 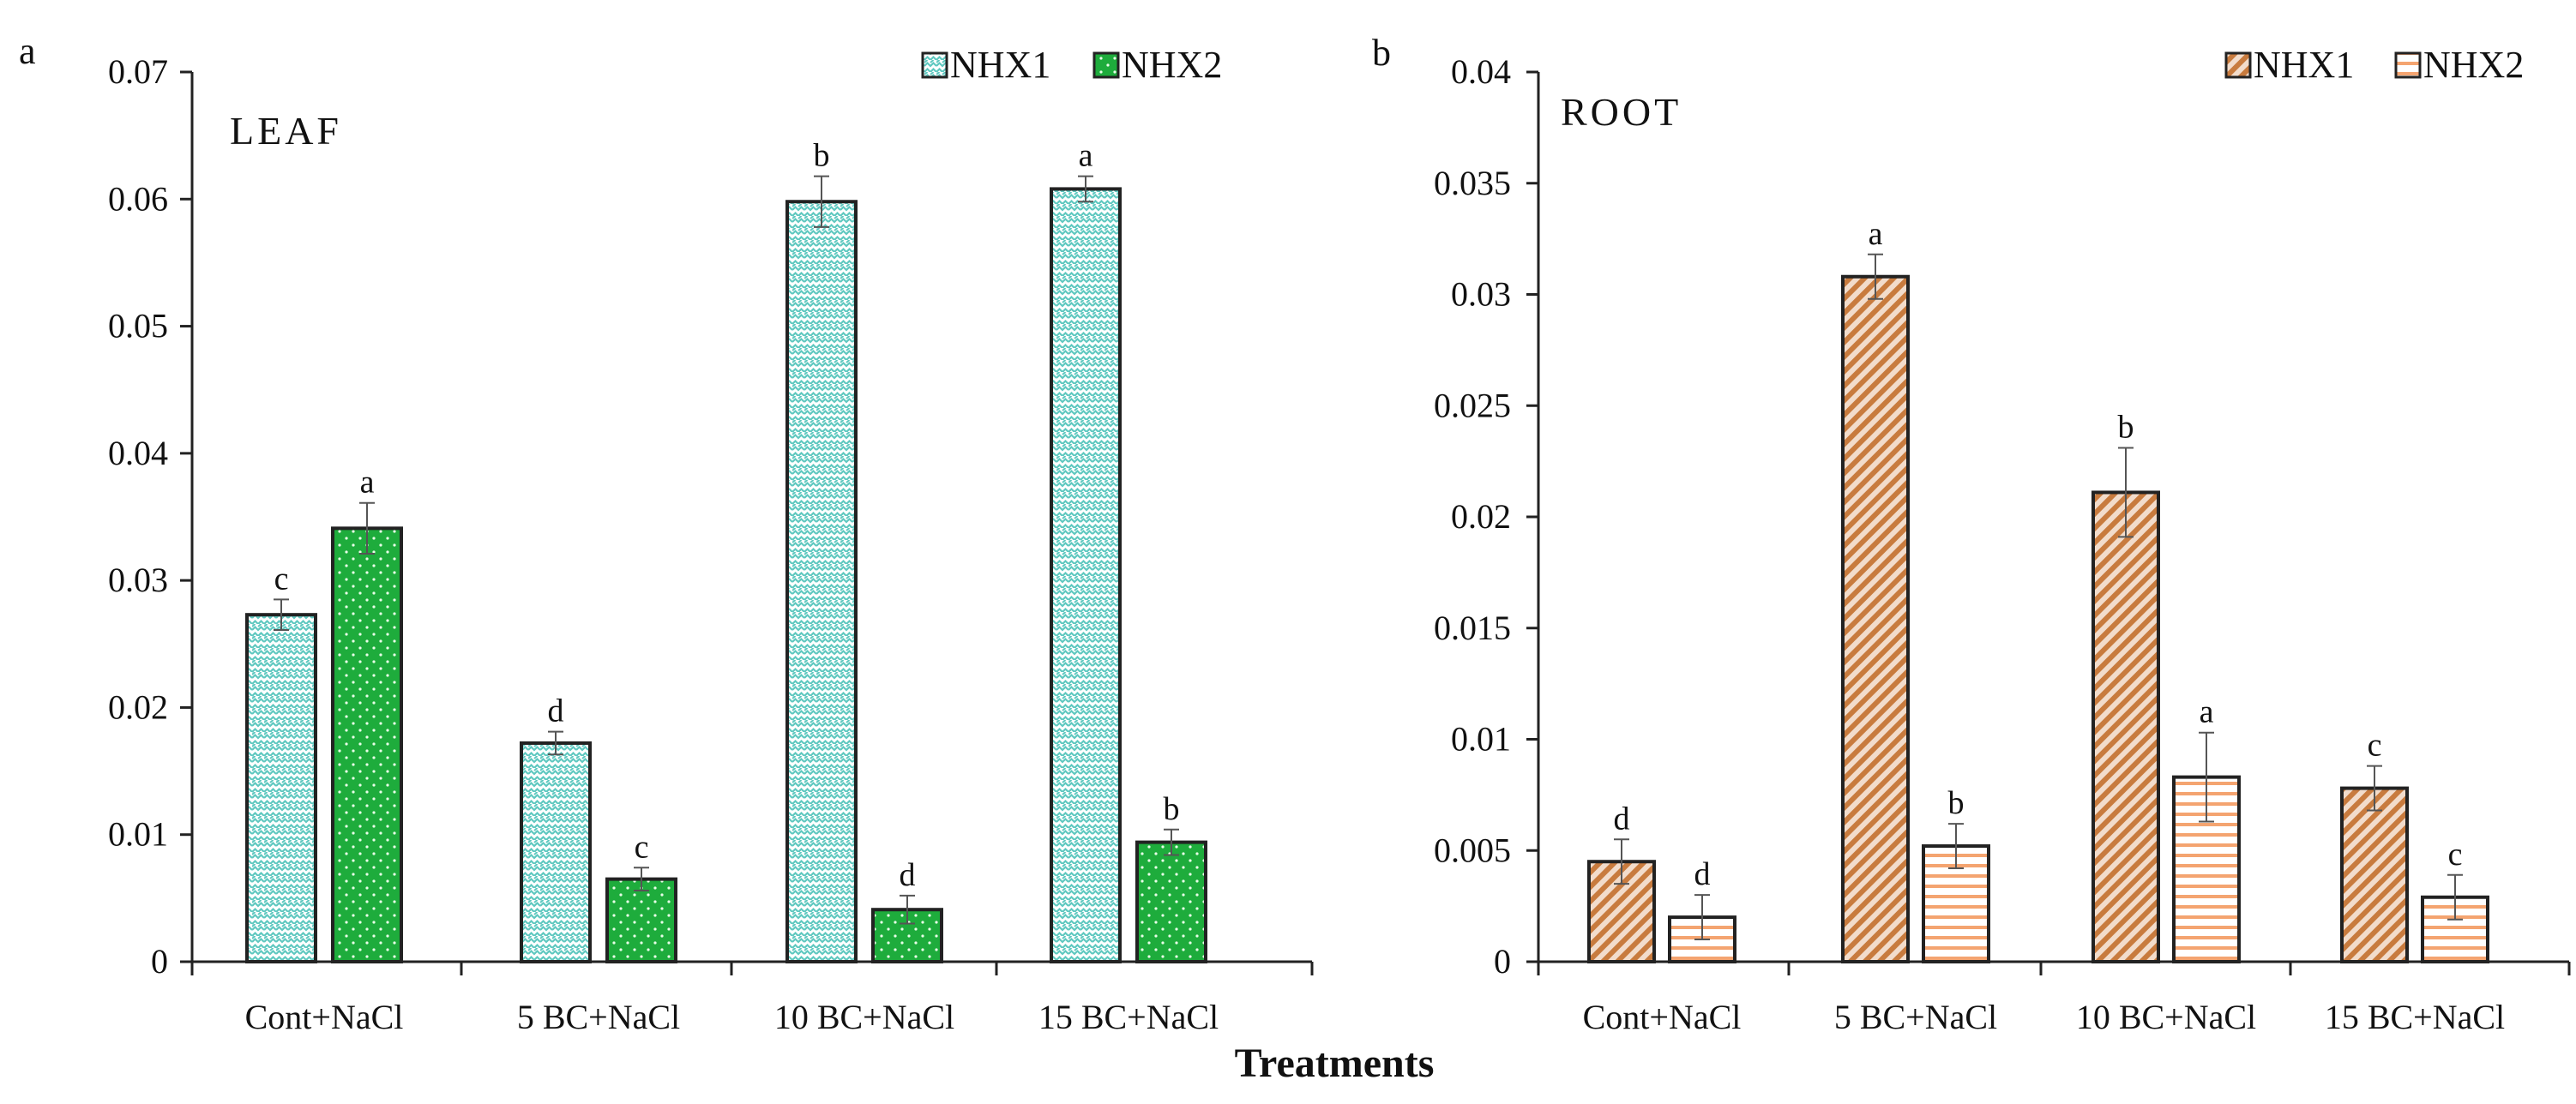 What do you see at coordinates (2408, 65) in the screenshot?
I see `legend-root-nhx2-swatch` at bounding box center [2408, 65].